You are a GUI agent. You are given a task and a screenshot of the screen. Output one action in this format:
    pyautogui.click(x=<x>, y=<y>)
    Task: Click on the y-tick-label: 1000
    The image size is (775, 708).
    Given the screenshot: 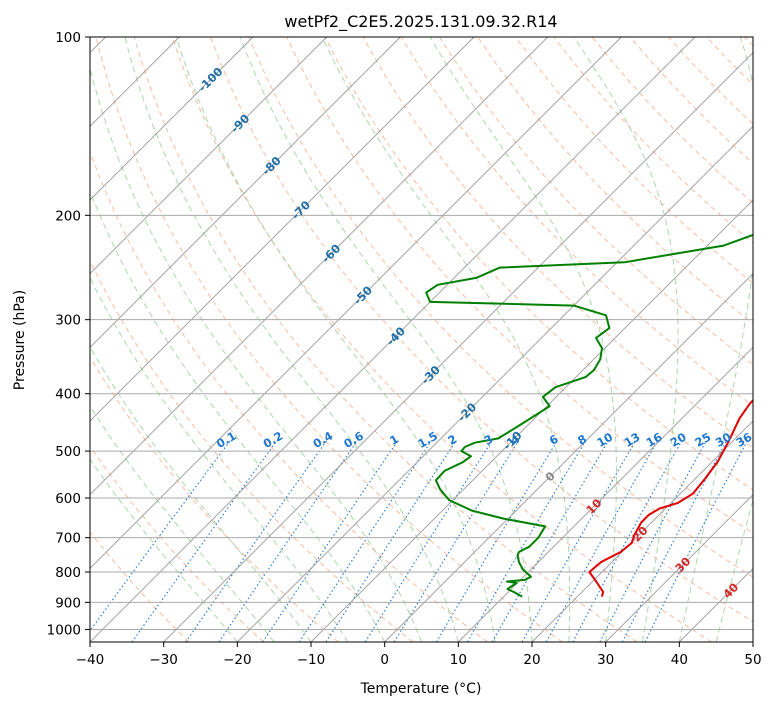 What is the action you would take?
    pyautogui.click(x=64, y=630)
    